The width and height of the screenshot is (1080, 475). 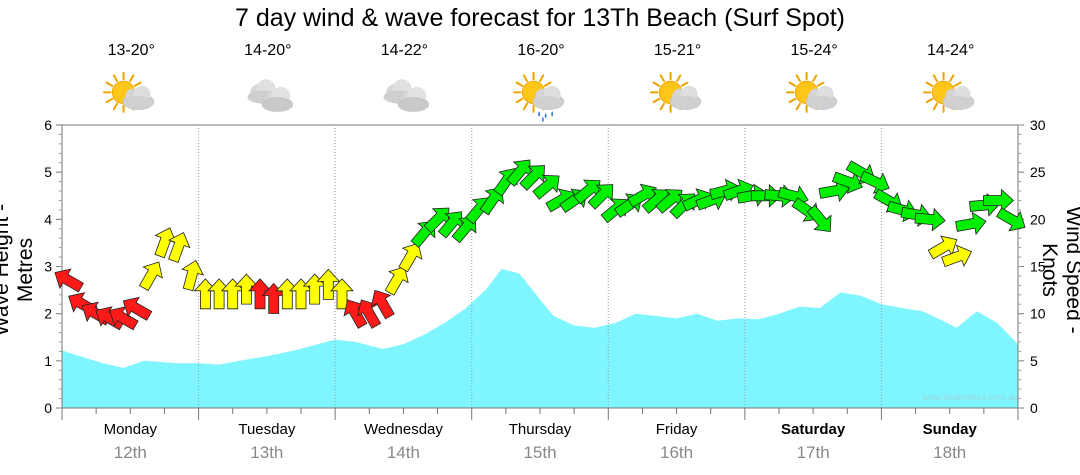 I want to click on day-temperature: 15-21°, so click(x=677, y=50).